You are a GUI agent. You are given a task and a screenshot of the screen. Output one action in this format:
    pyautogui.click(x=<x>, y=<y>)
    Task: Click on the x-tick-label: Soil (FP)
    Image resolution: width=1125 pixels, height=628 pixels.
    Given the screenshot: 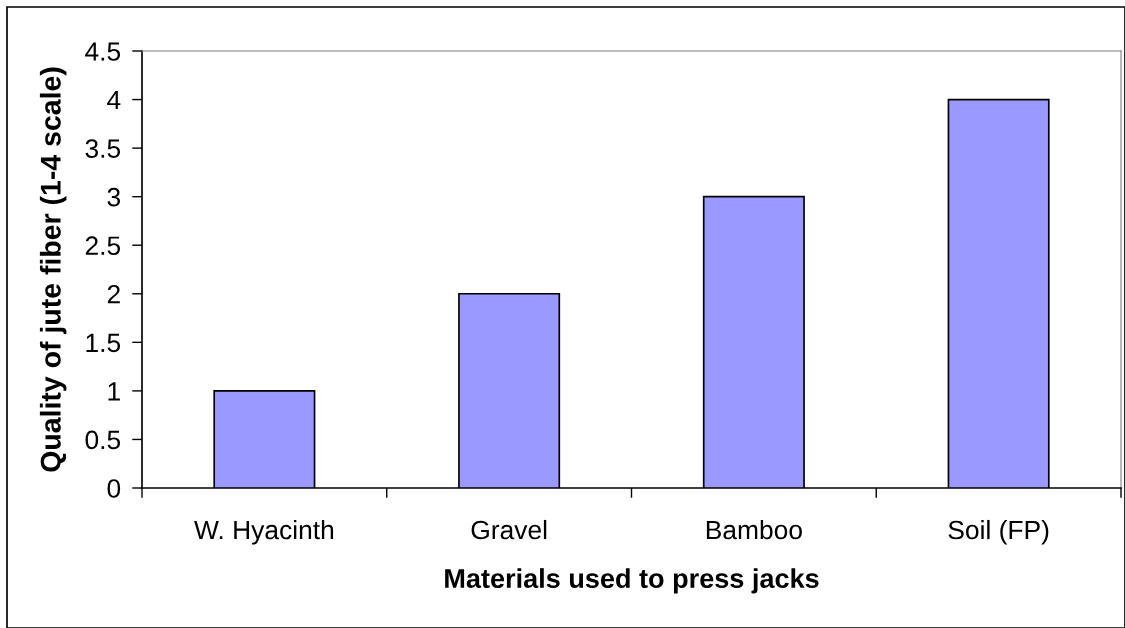 What is the action you would take?
    pyautogui.click(x=998, y=532)
    